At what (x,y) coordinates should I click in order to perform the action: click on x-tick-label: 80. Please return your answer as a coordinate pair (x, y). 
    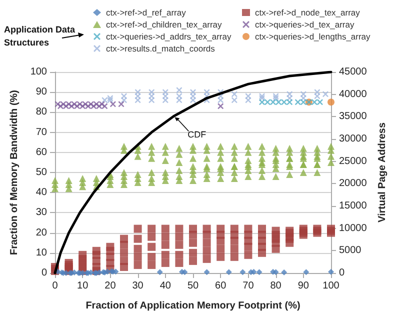
    Looking at the image, I should click on (276, 286).